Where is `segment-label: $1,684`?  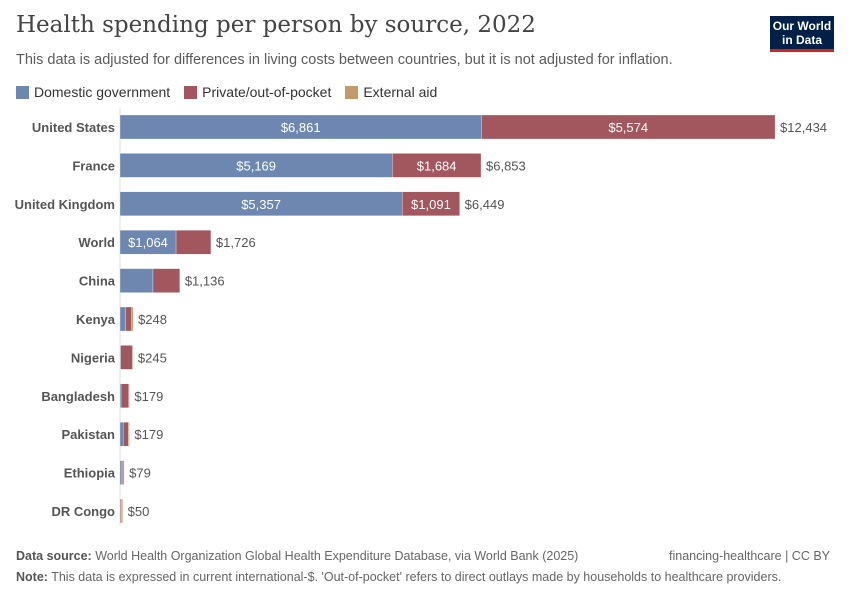 segment-label: $1,684 is located at coordinates (437, 165).